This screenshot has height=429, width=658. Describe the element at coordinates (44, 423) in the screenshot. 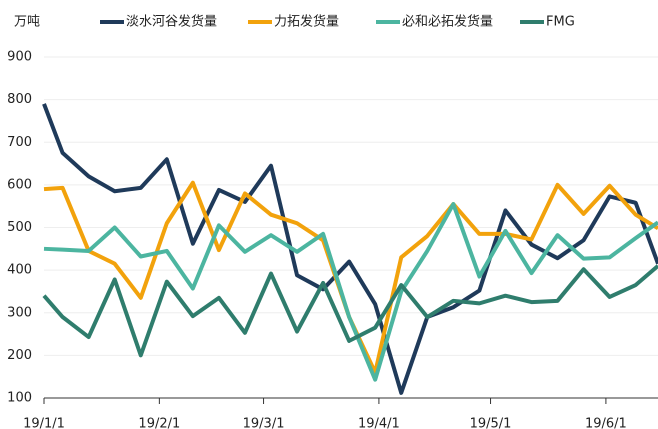

I see `x-tick-label: 19/1/1` at that location.